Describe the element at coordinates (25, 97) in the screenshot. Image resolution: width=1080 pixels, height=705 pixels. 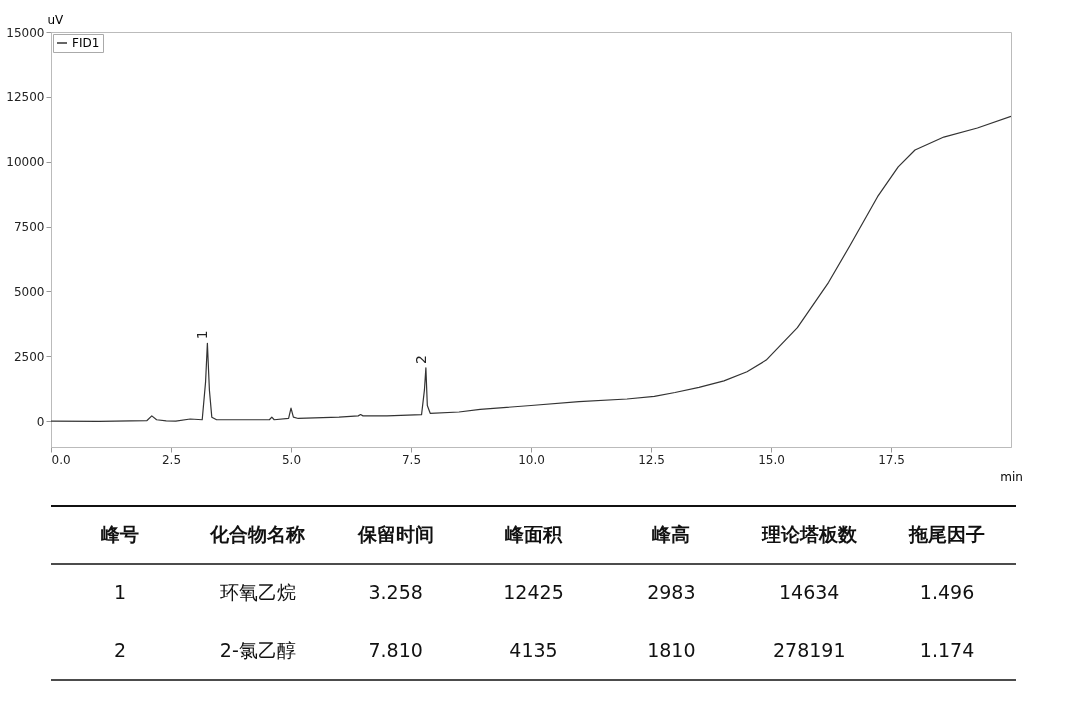
I see `y-tick-label: 12500` at that location.